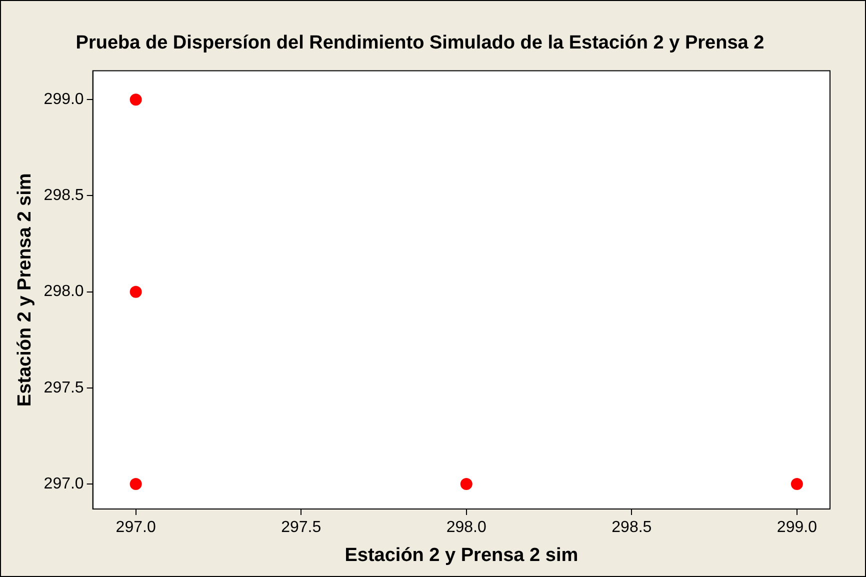  Describe the element at coordinates (466, 527) in the screenshot. I see `x-tick-label: 298.0` at that location.